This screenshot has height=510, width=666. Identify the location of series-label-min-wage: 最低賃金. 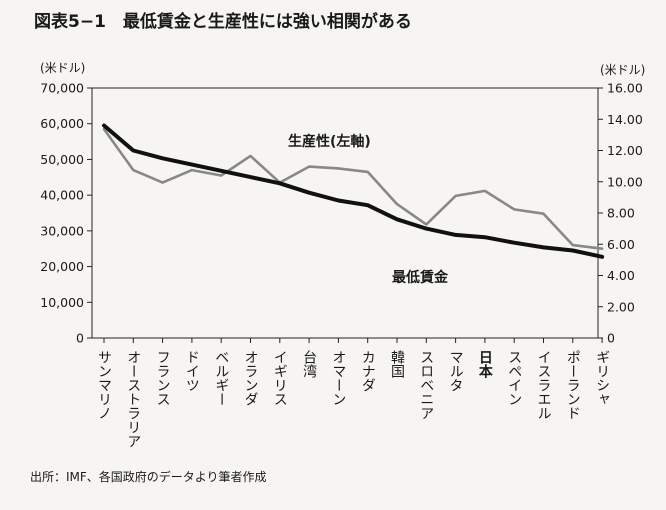
(420, 277).